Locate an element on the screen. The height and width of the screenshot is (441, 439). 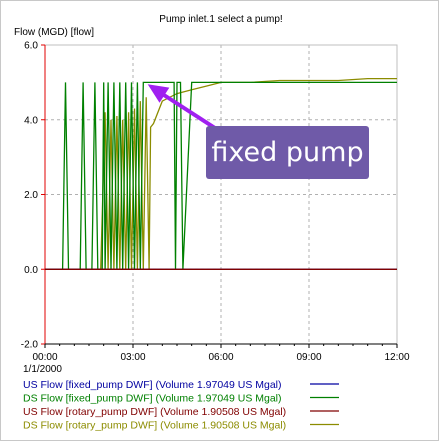
chart-title: Pump inlet.1 select a pump! is located at coordinates (220, 19).